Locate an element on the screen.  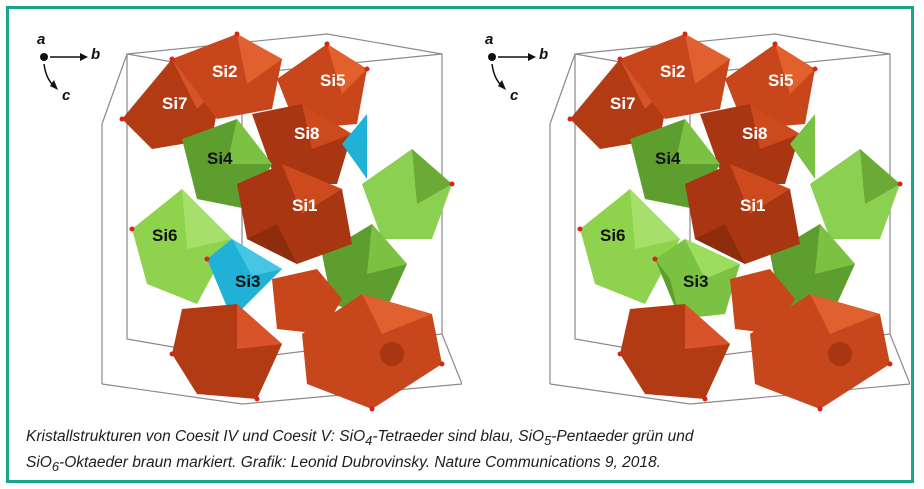
caption-subscript: 4 is located at coordinates (369, 441).